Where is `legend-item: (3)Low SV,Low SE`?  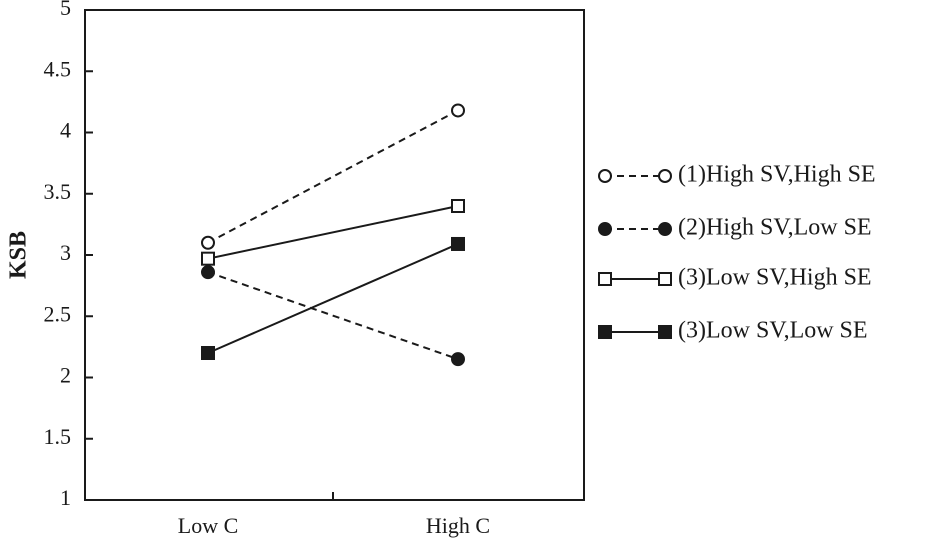 legend-item: (3)Low SV,Low SE is located at coordinates (733, 331).